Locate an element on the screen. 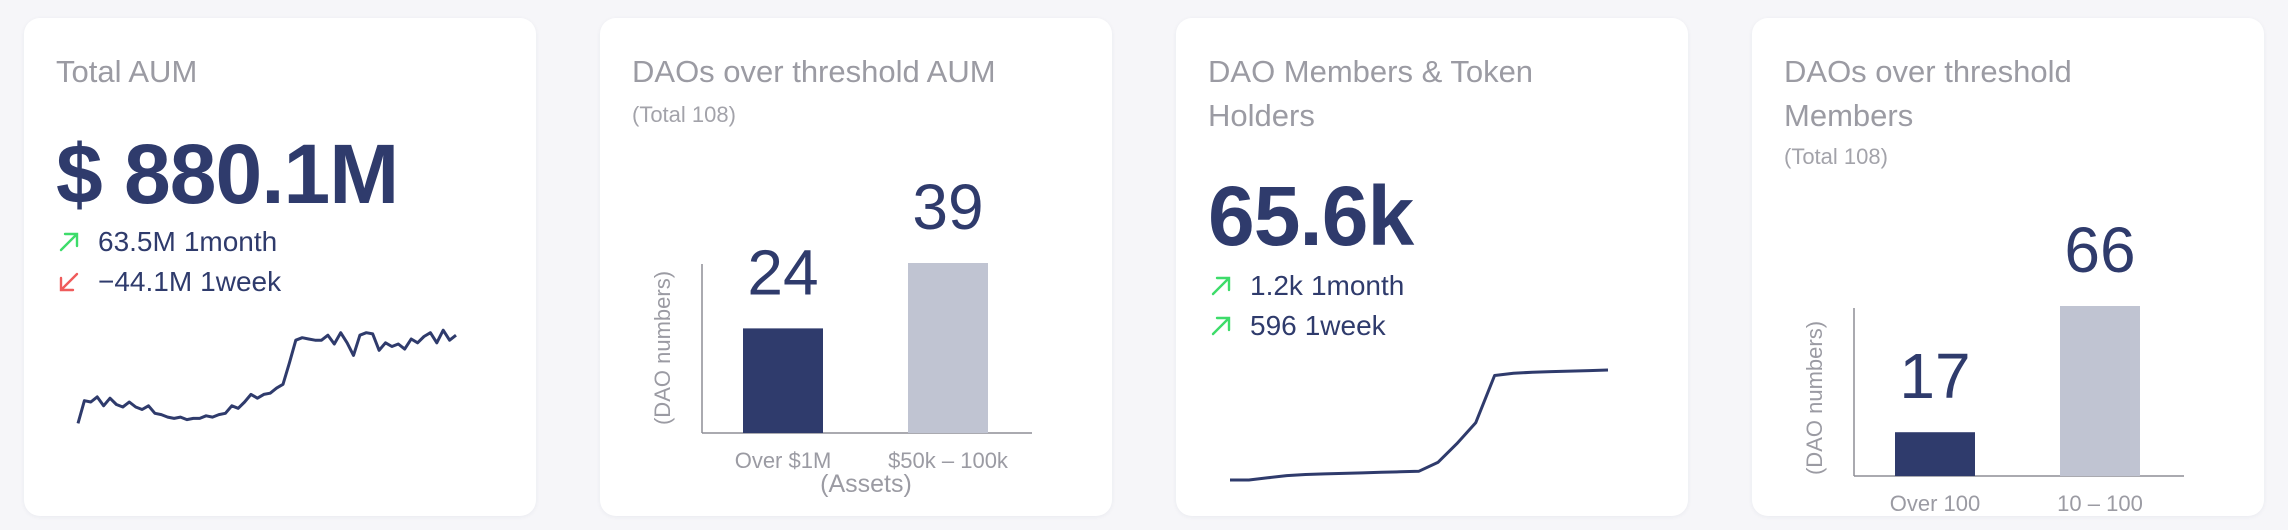 This screenshot has width=2288, height=530. arrow-down-left-icon is located at coordinates (69, 282).